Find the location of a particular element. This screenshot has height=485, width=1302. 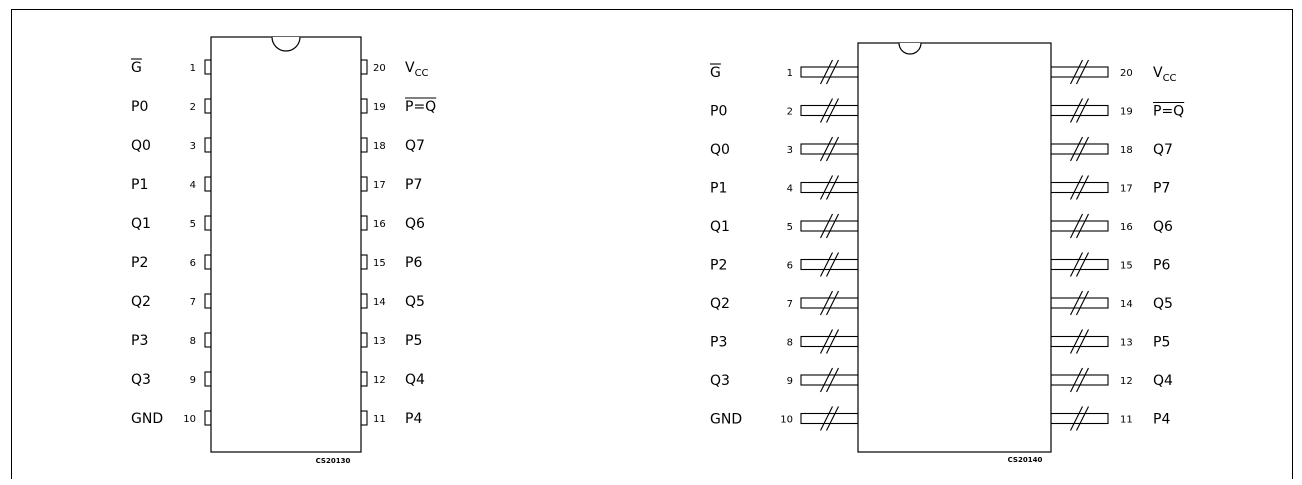

pin-label: P2 is located at coordinates (718, 266).